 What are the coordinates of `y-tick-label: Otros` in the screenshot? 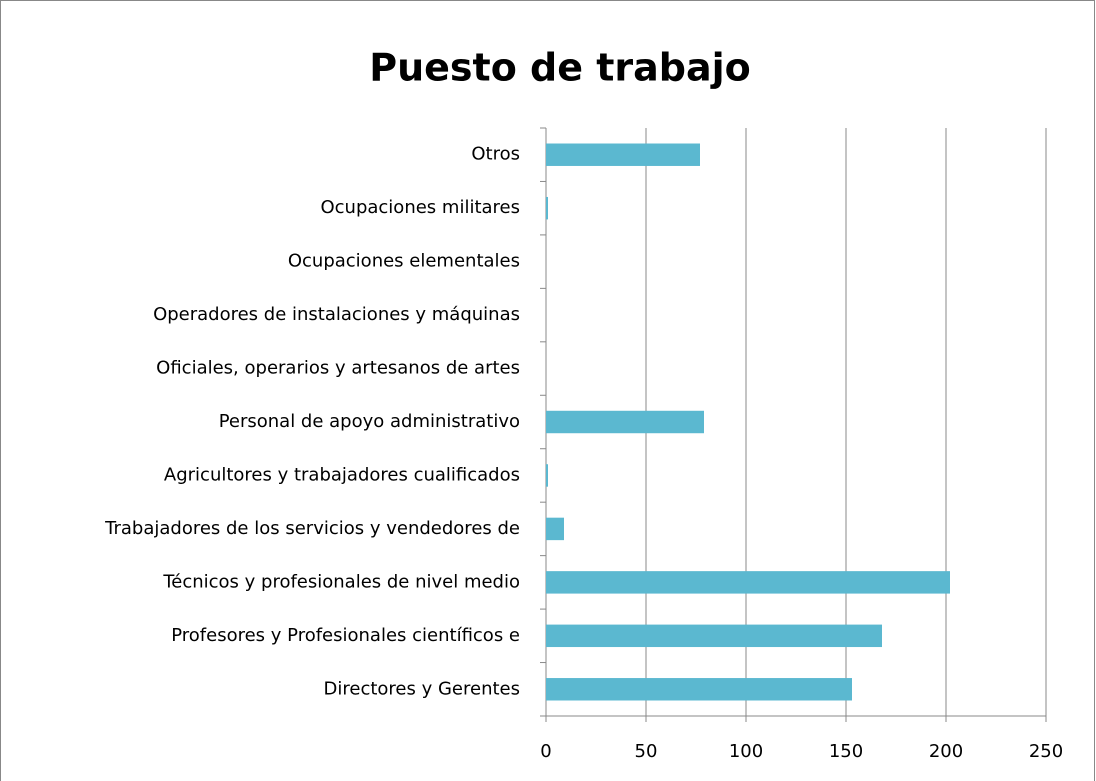 It's located at (495, 154).